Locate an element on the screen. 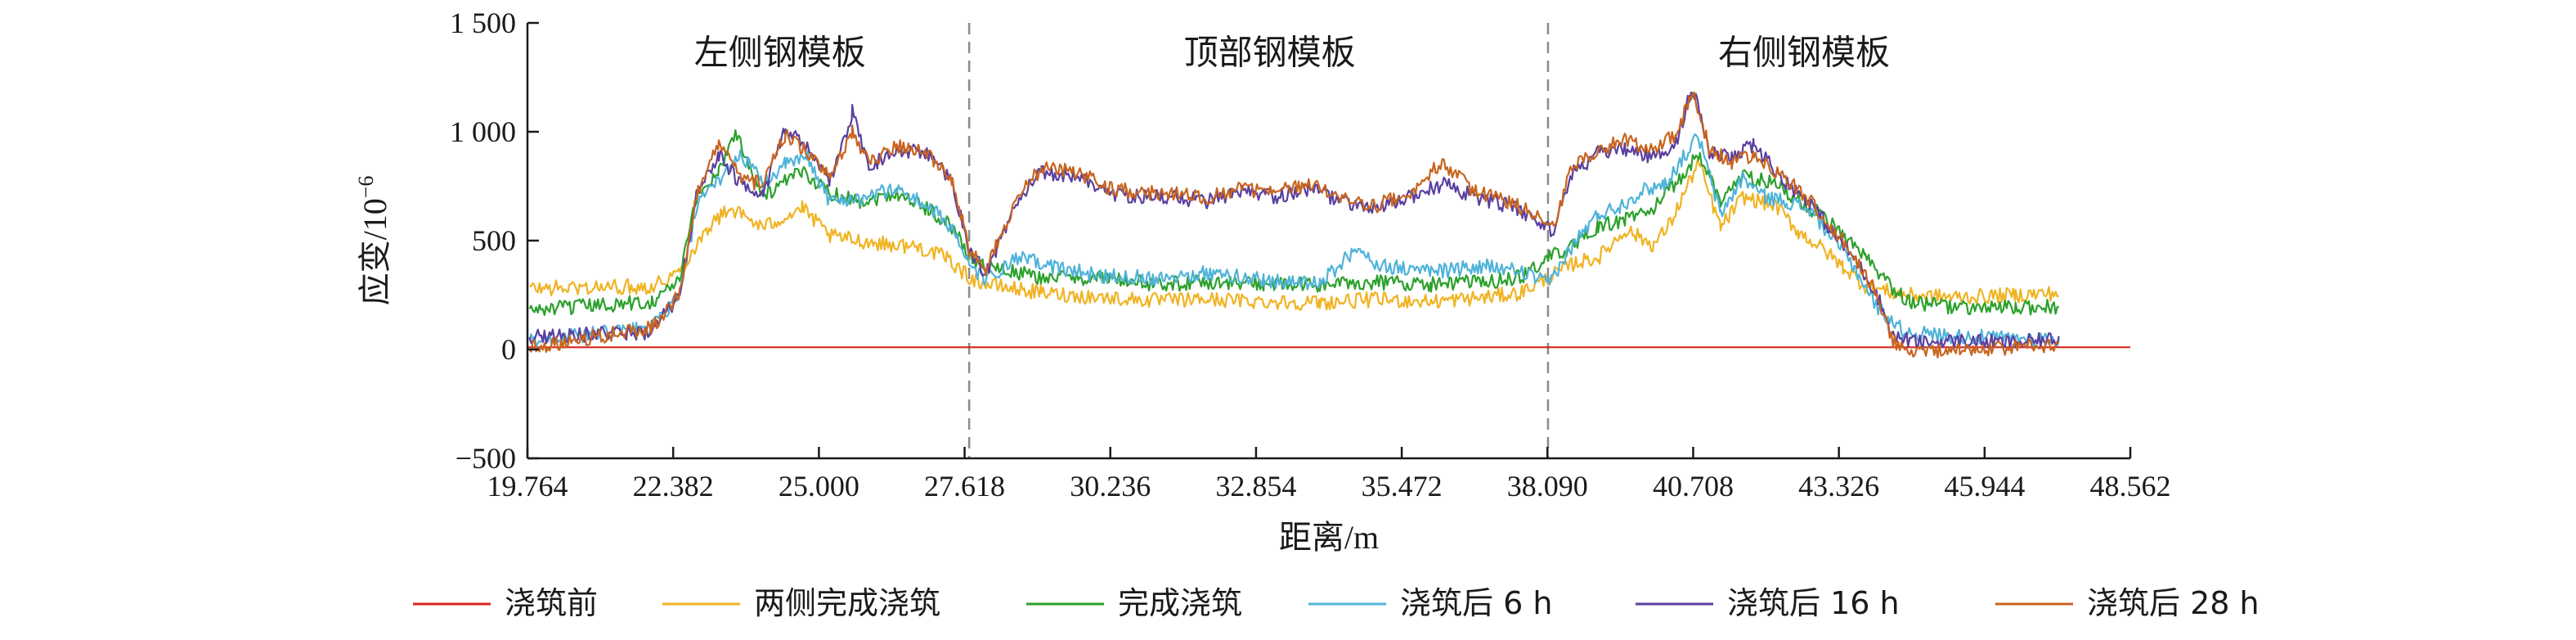 The height and width of the screenshot is (640, 2576). legend-label: 浇筑后 16 h is located at coordinates (1813, 603).